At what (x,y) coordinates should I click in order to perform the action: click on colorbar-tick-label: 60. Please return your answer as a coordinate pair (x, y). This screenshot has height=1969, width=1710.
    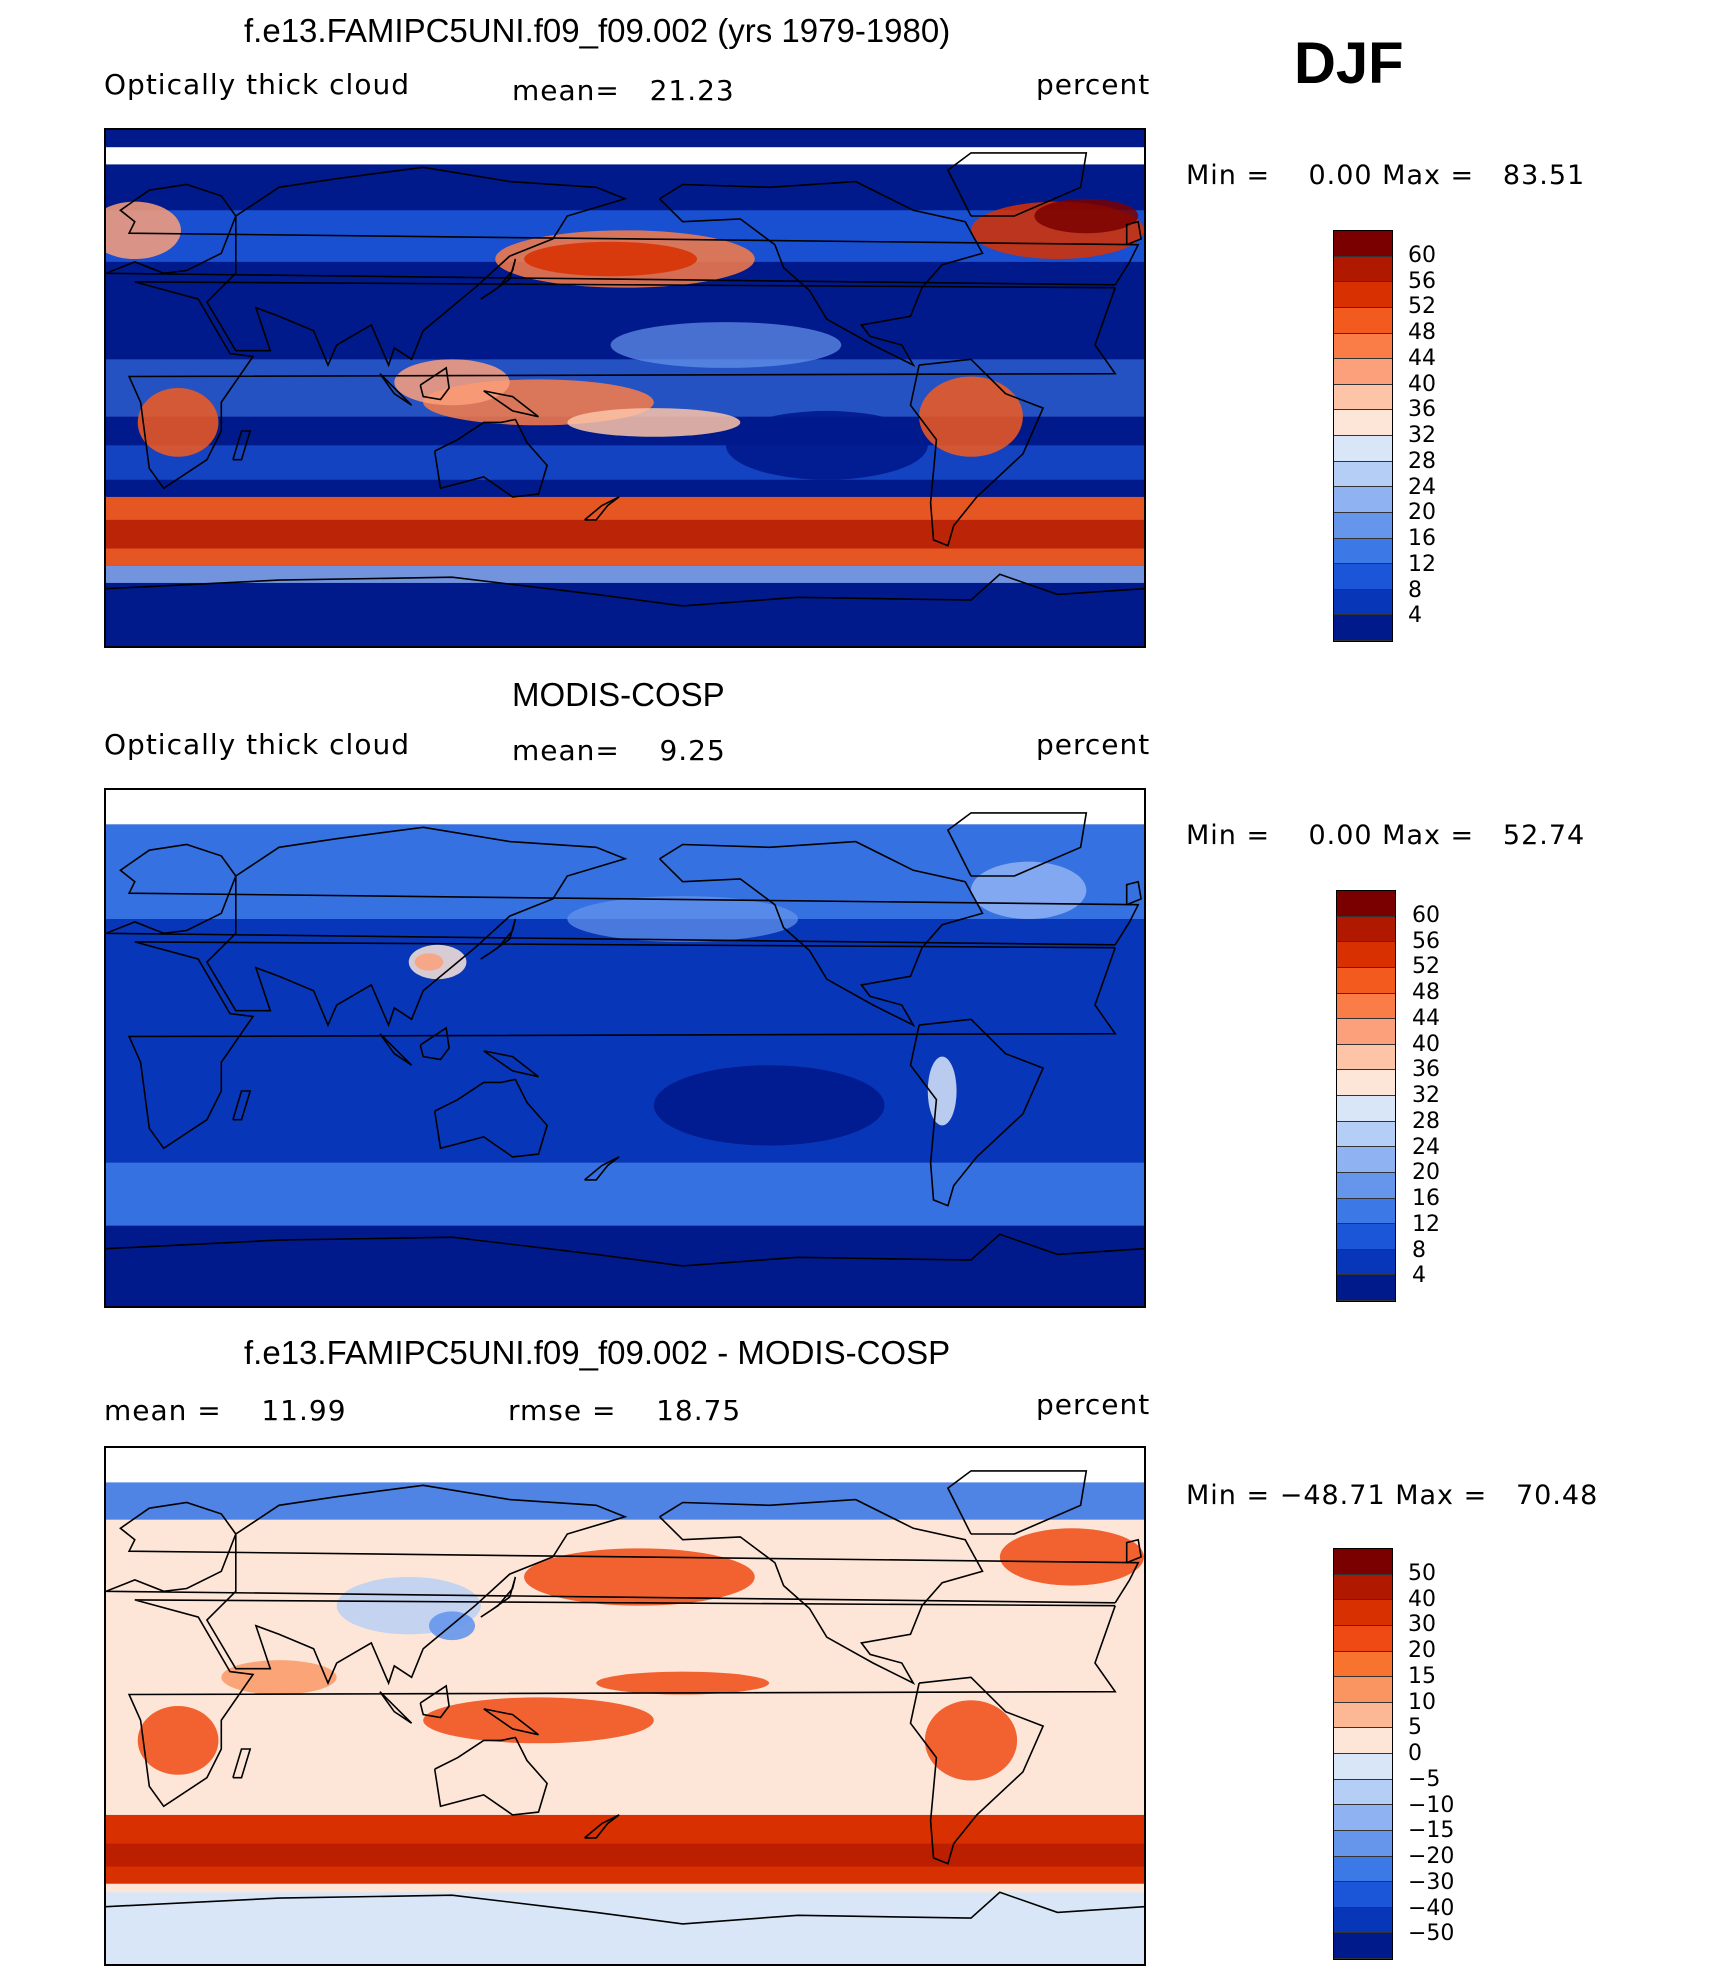
    Looking at the image, I should click on (1426, 915).